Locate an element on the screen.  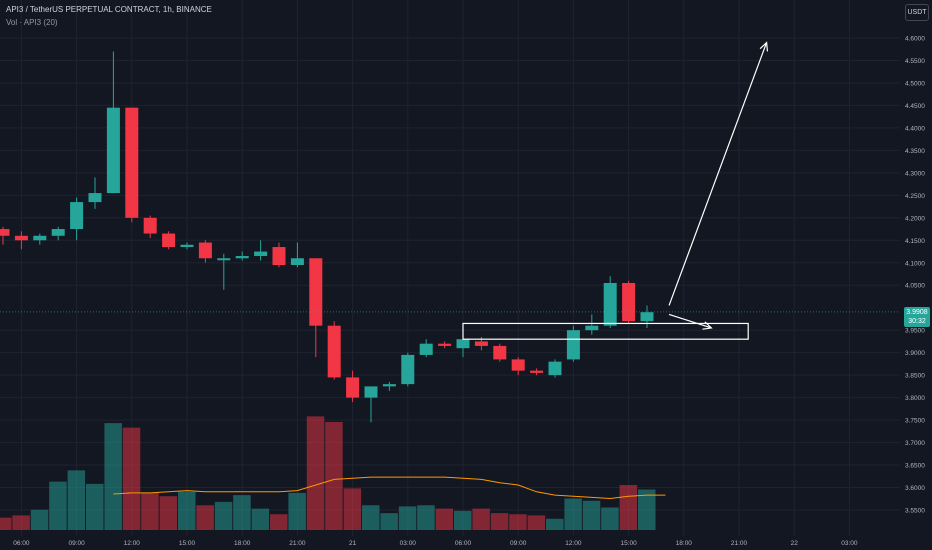
time-axis-bg is located at coordinates (450, 543).